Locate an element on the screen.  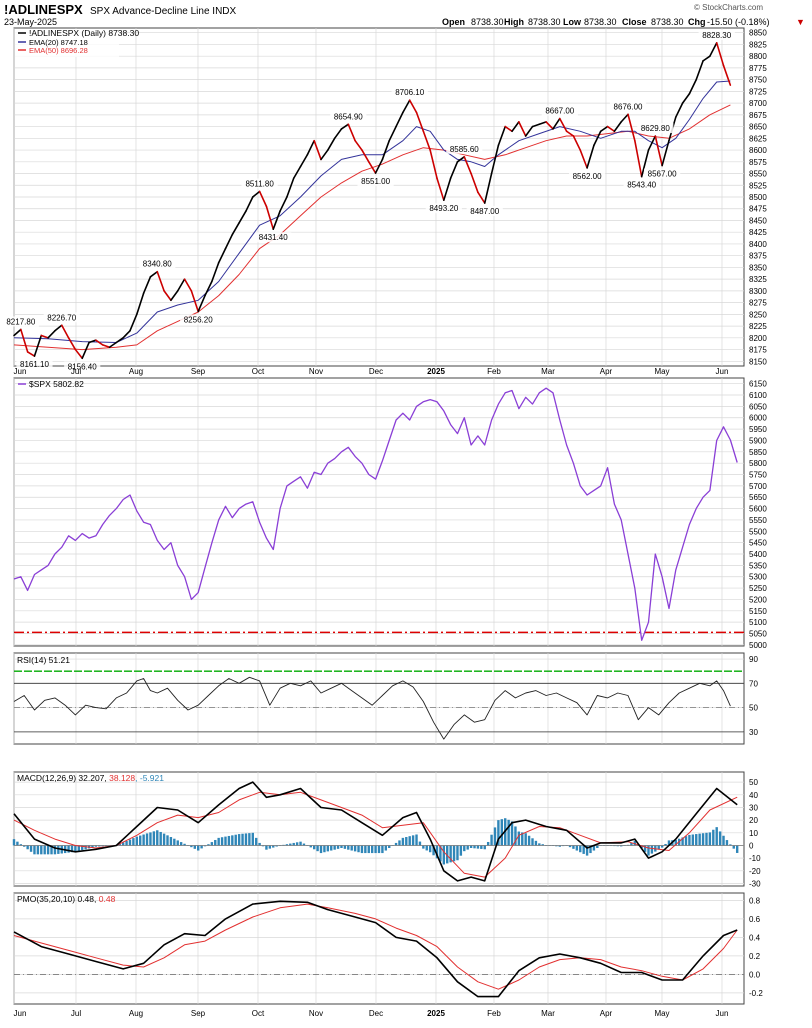
chg-down-arrow-icon: ▼ is located at coordinates (800, 22).